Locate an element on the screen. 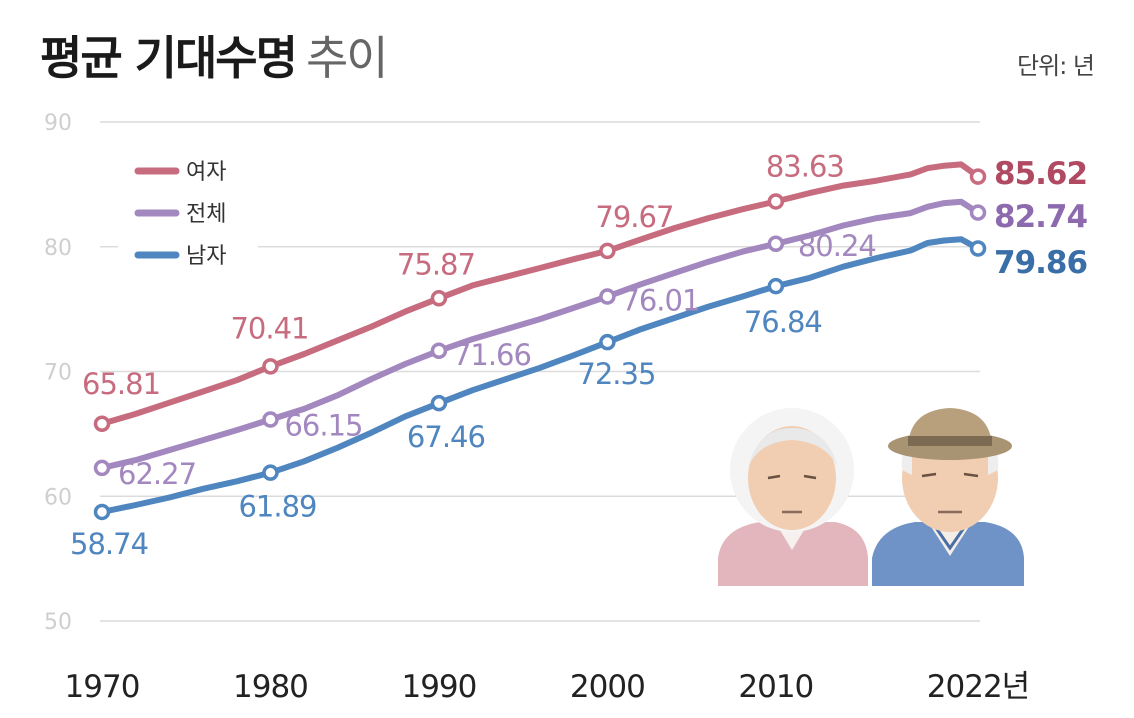 The height and width of the screenshot is (718, 1134). data-label-total: 71.66 is located at coordinates (492, 355).